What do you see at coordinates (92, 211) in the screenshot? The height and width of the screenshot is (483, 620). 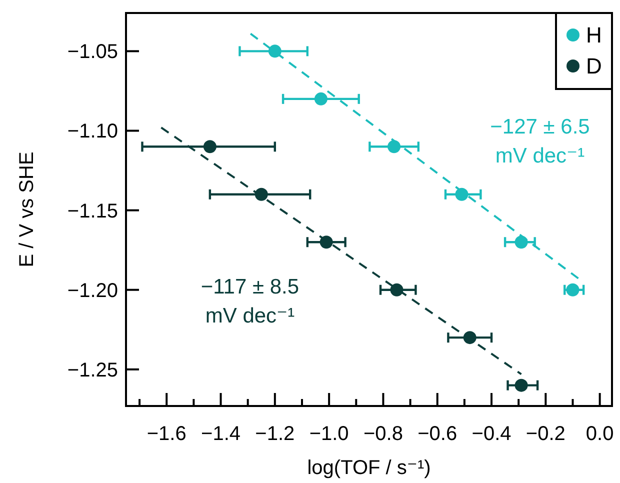 I see `y-tick-label: −1.15` at bounding box center [92, 211].